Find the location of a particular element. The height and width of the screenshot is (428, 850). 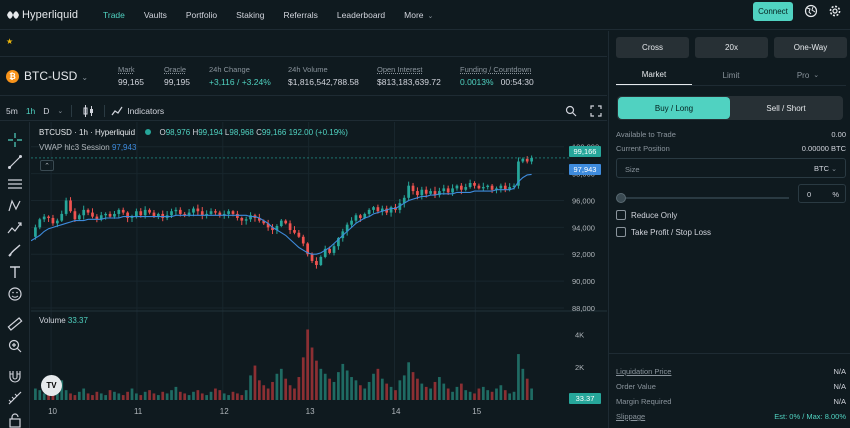

position-mode-button: One-Way is located at coordinates (810, 47).